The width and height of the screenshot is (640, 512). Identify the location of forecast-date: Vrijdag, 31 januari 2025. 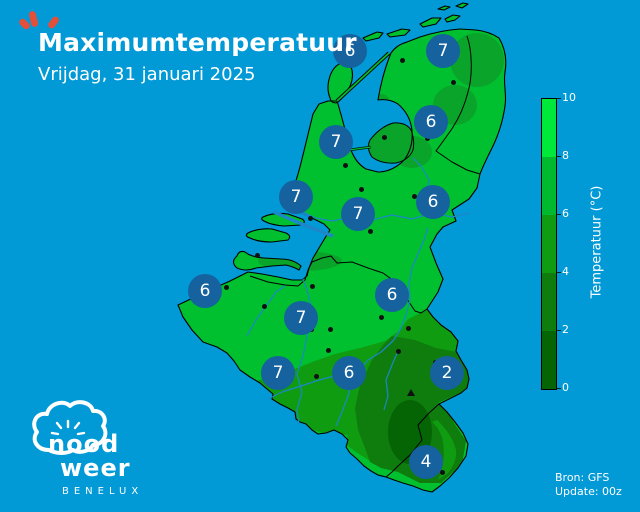
(147, 74).